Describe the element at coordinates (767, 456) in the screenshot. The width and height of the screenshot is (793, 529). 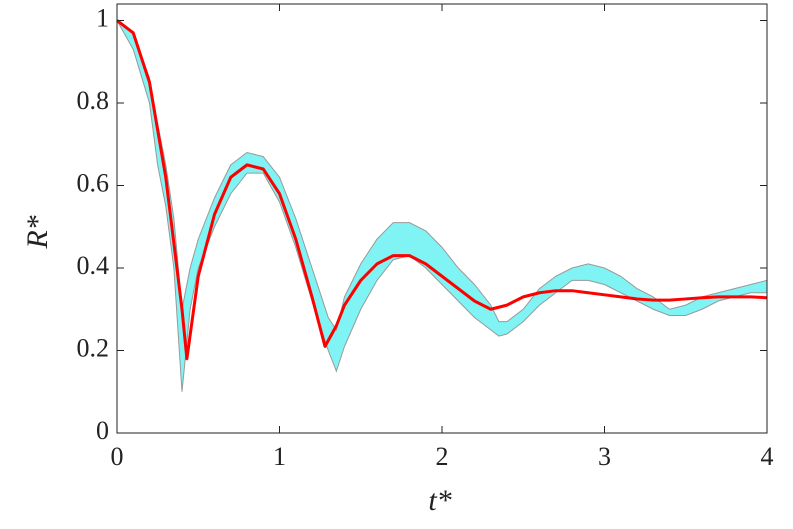
I see `x-tick-label: 4` at that location.